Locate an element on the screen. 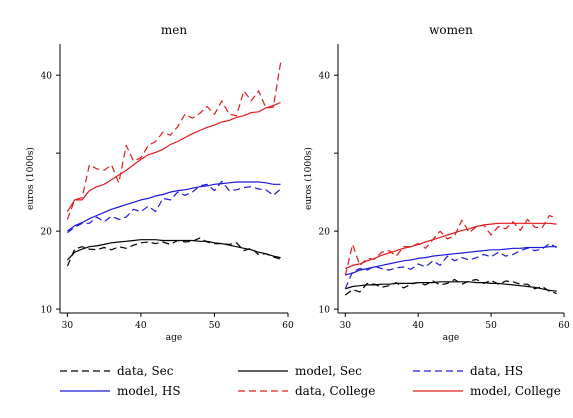  legend-item: model, HS is located at coordinates (120, 391).